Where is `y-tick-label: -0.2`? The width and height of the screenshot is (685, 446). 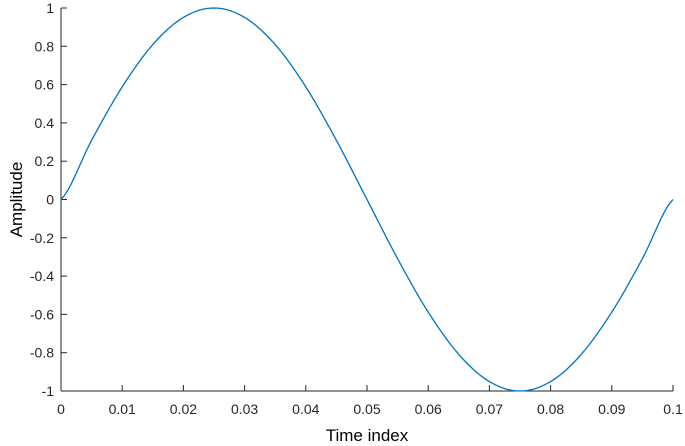 y-tick-label: -0.2 is located at coordinates (42, 238).